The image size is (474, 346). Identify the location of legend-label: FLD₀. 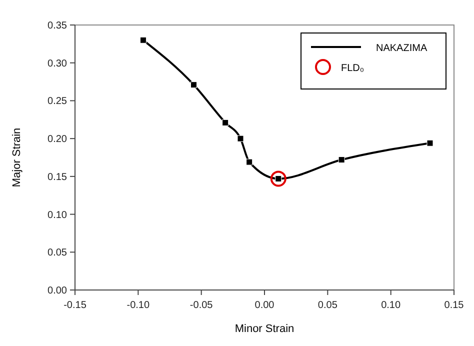
(352, 68).